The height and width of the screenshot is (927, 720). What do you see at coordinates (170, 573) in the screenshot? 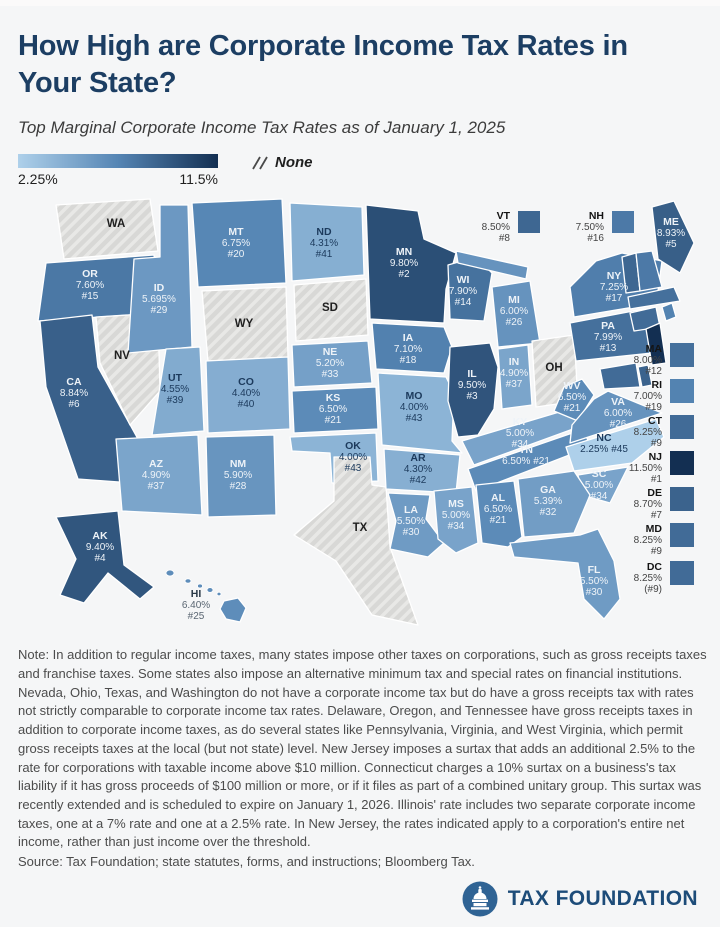
I see `state-shape-HI-isle0` at bounding box center [170, 573].